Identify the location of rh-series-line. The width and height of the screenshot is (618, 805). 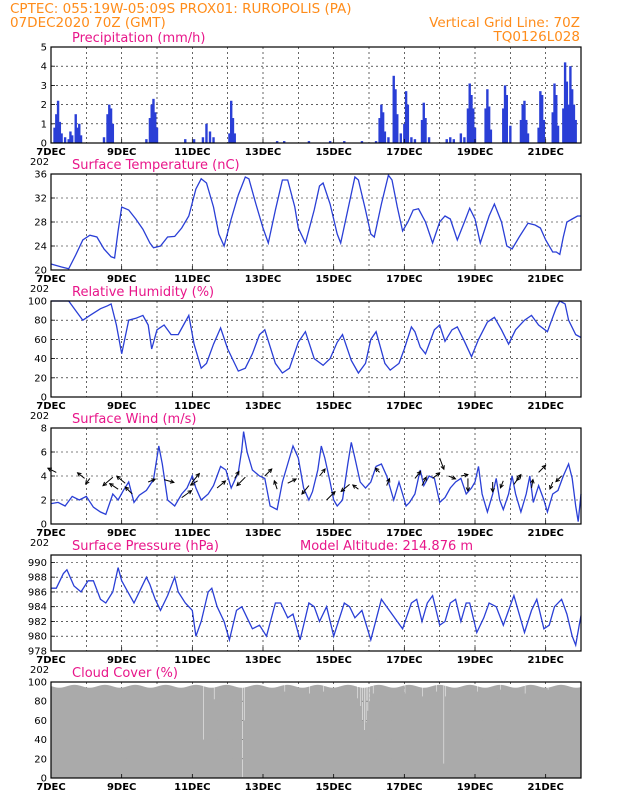
(316, 337).